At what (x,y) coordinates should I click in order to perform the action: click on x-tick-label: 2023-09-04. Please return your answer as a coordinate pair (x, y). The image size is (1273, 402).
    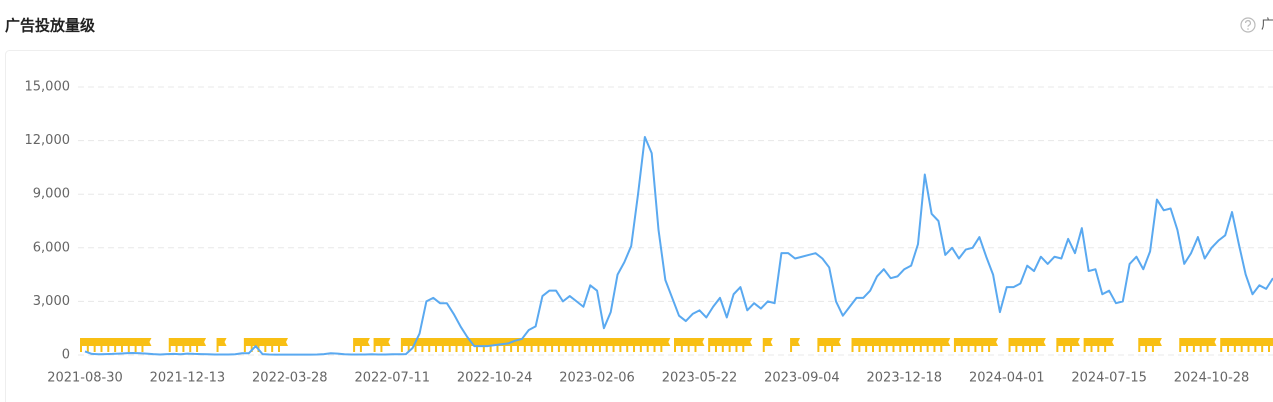
    Looking at the image, I should click on (802, 378).